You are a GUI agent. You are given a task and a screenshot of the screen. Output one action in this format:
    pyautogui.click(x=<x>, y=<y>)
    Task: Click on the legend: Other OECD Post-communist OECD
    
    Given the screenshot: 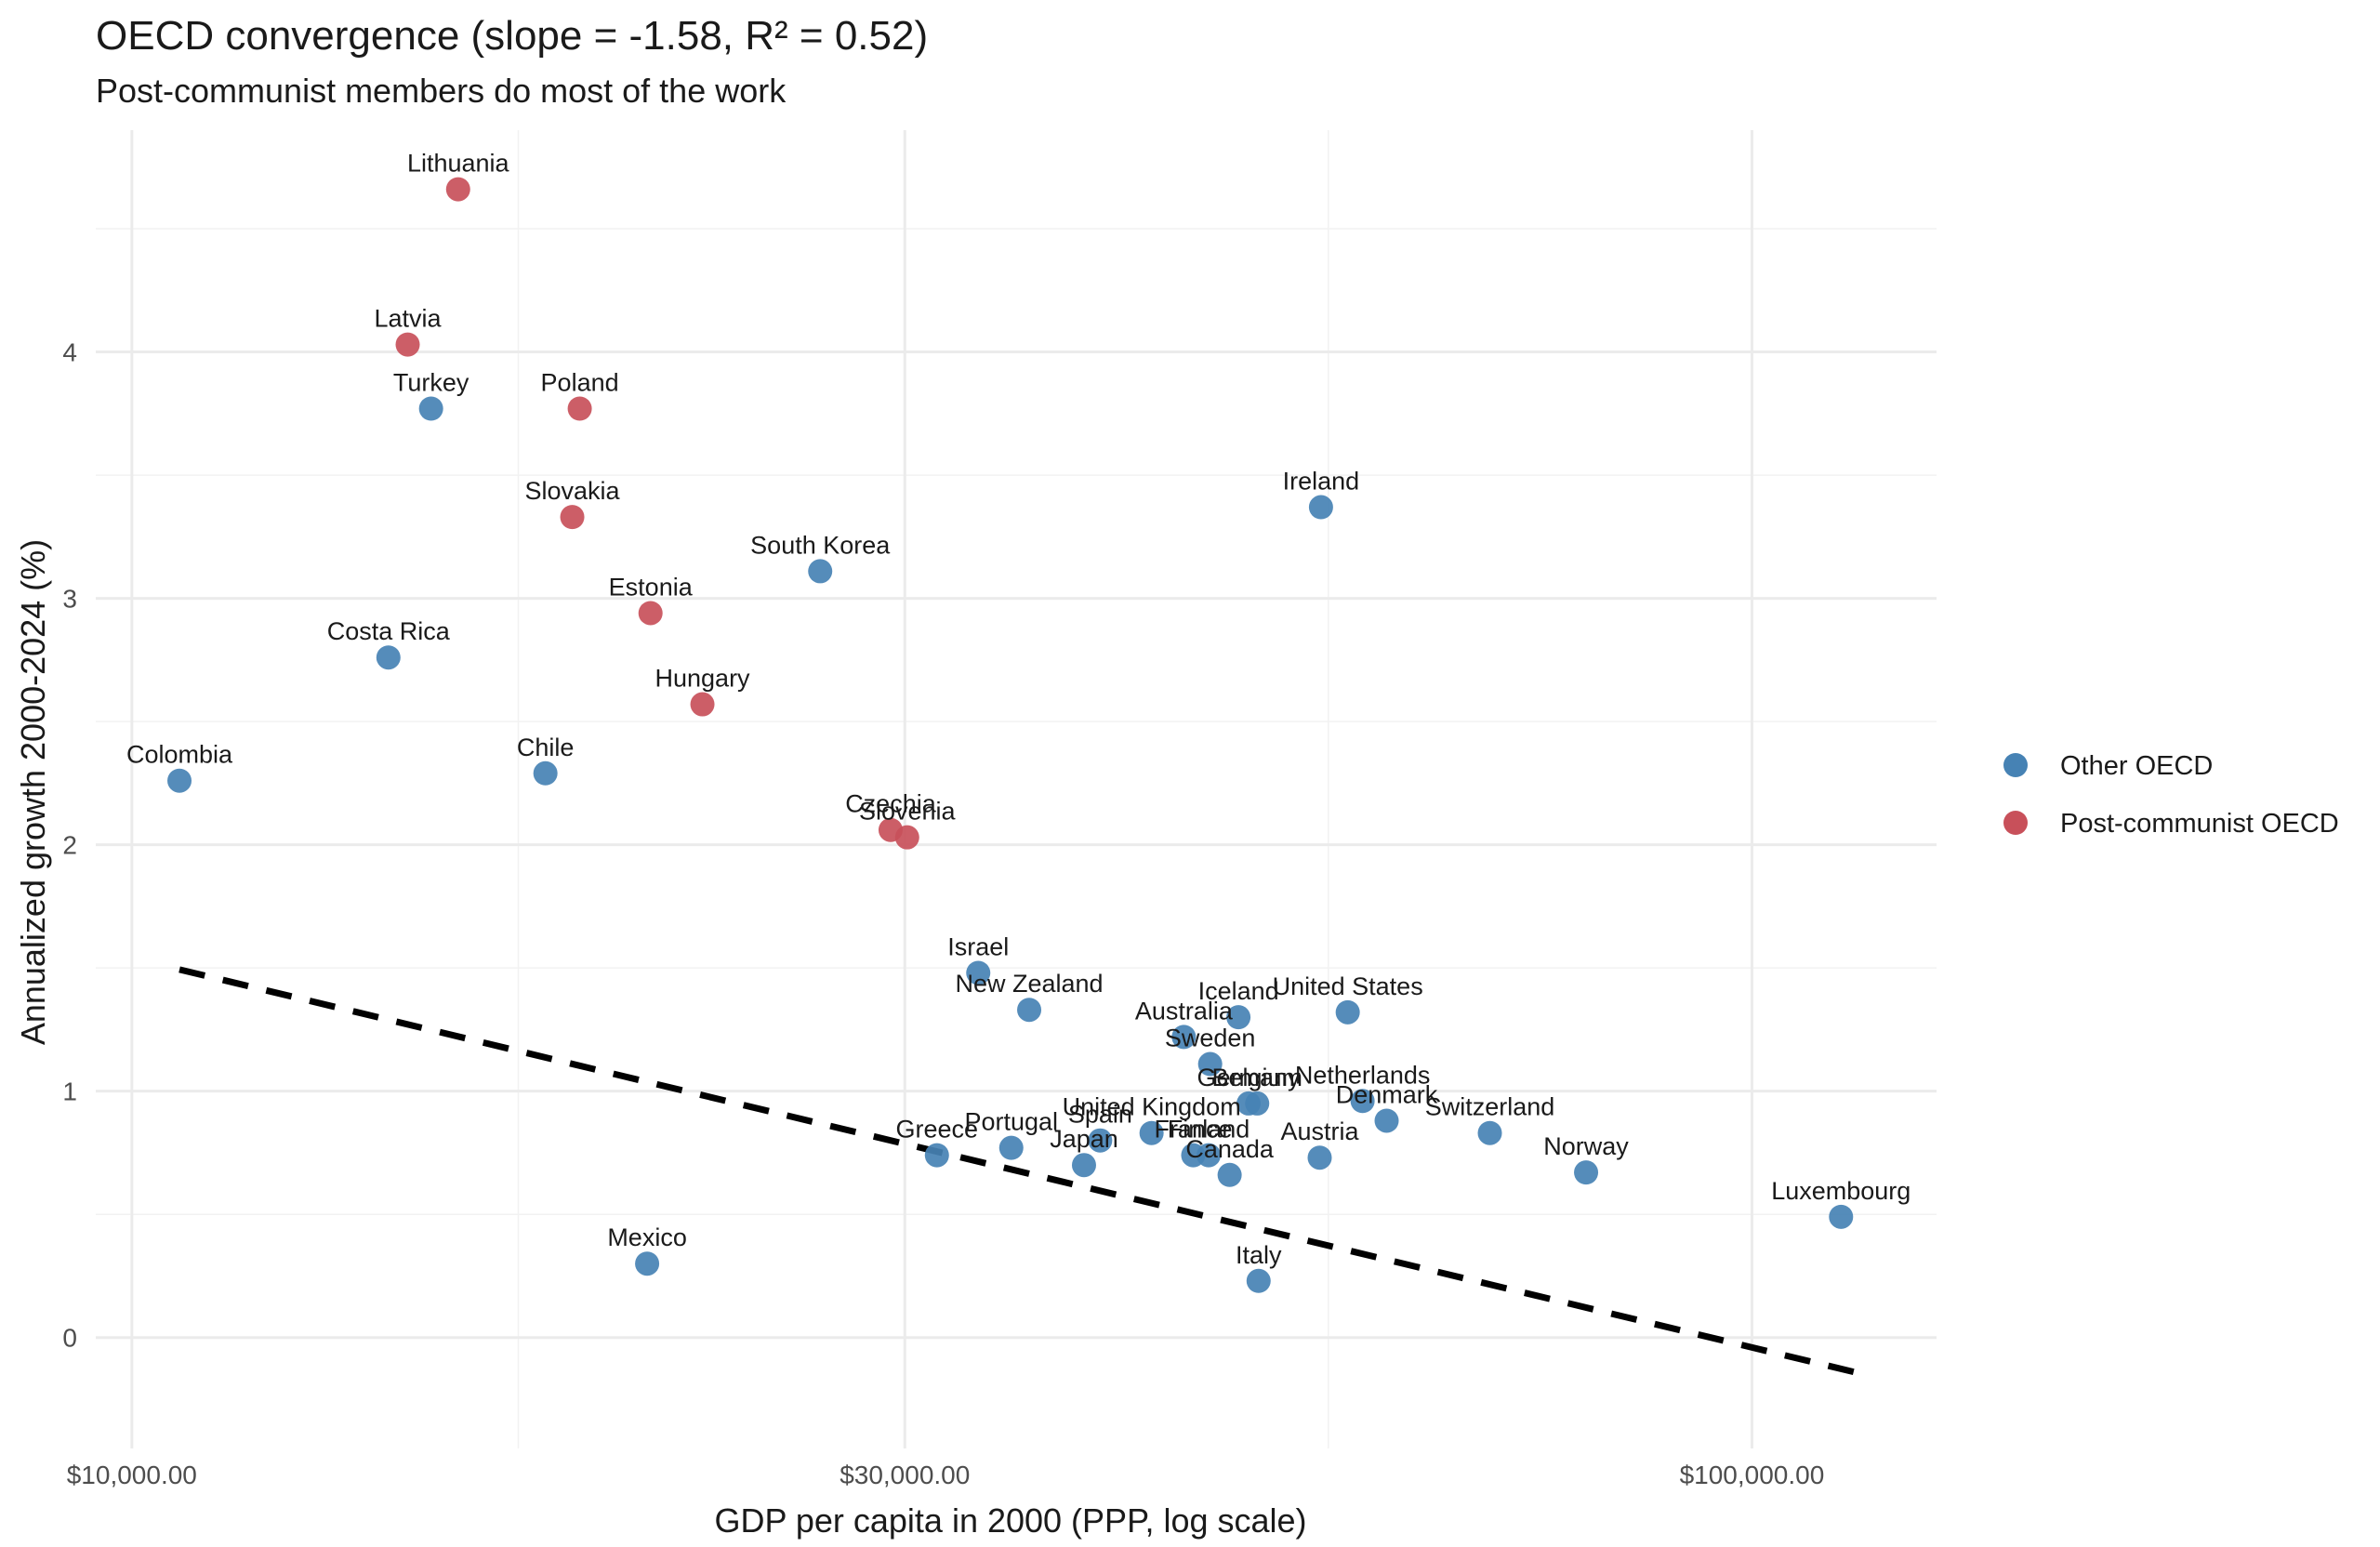 What is the action you would take?
    pyautogui.click(x=2171, y=795)
    